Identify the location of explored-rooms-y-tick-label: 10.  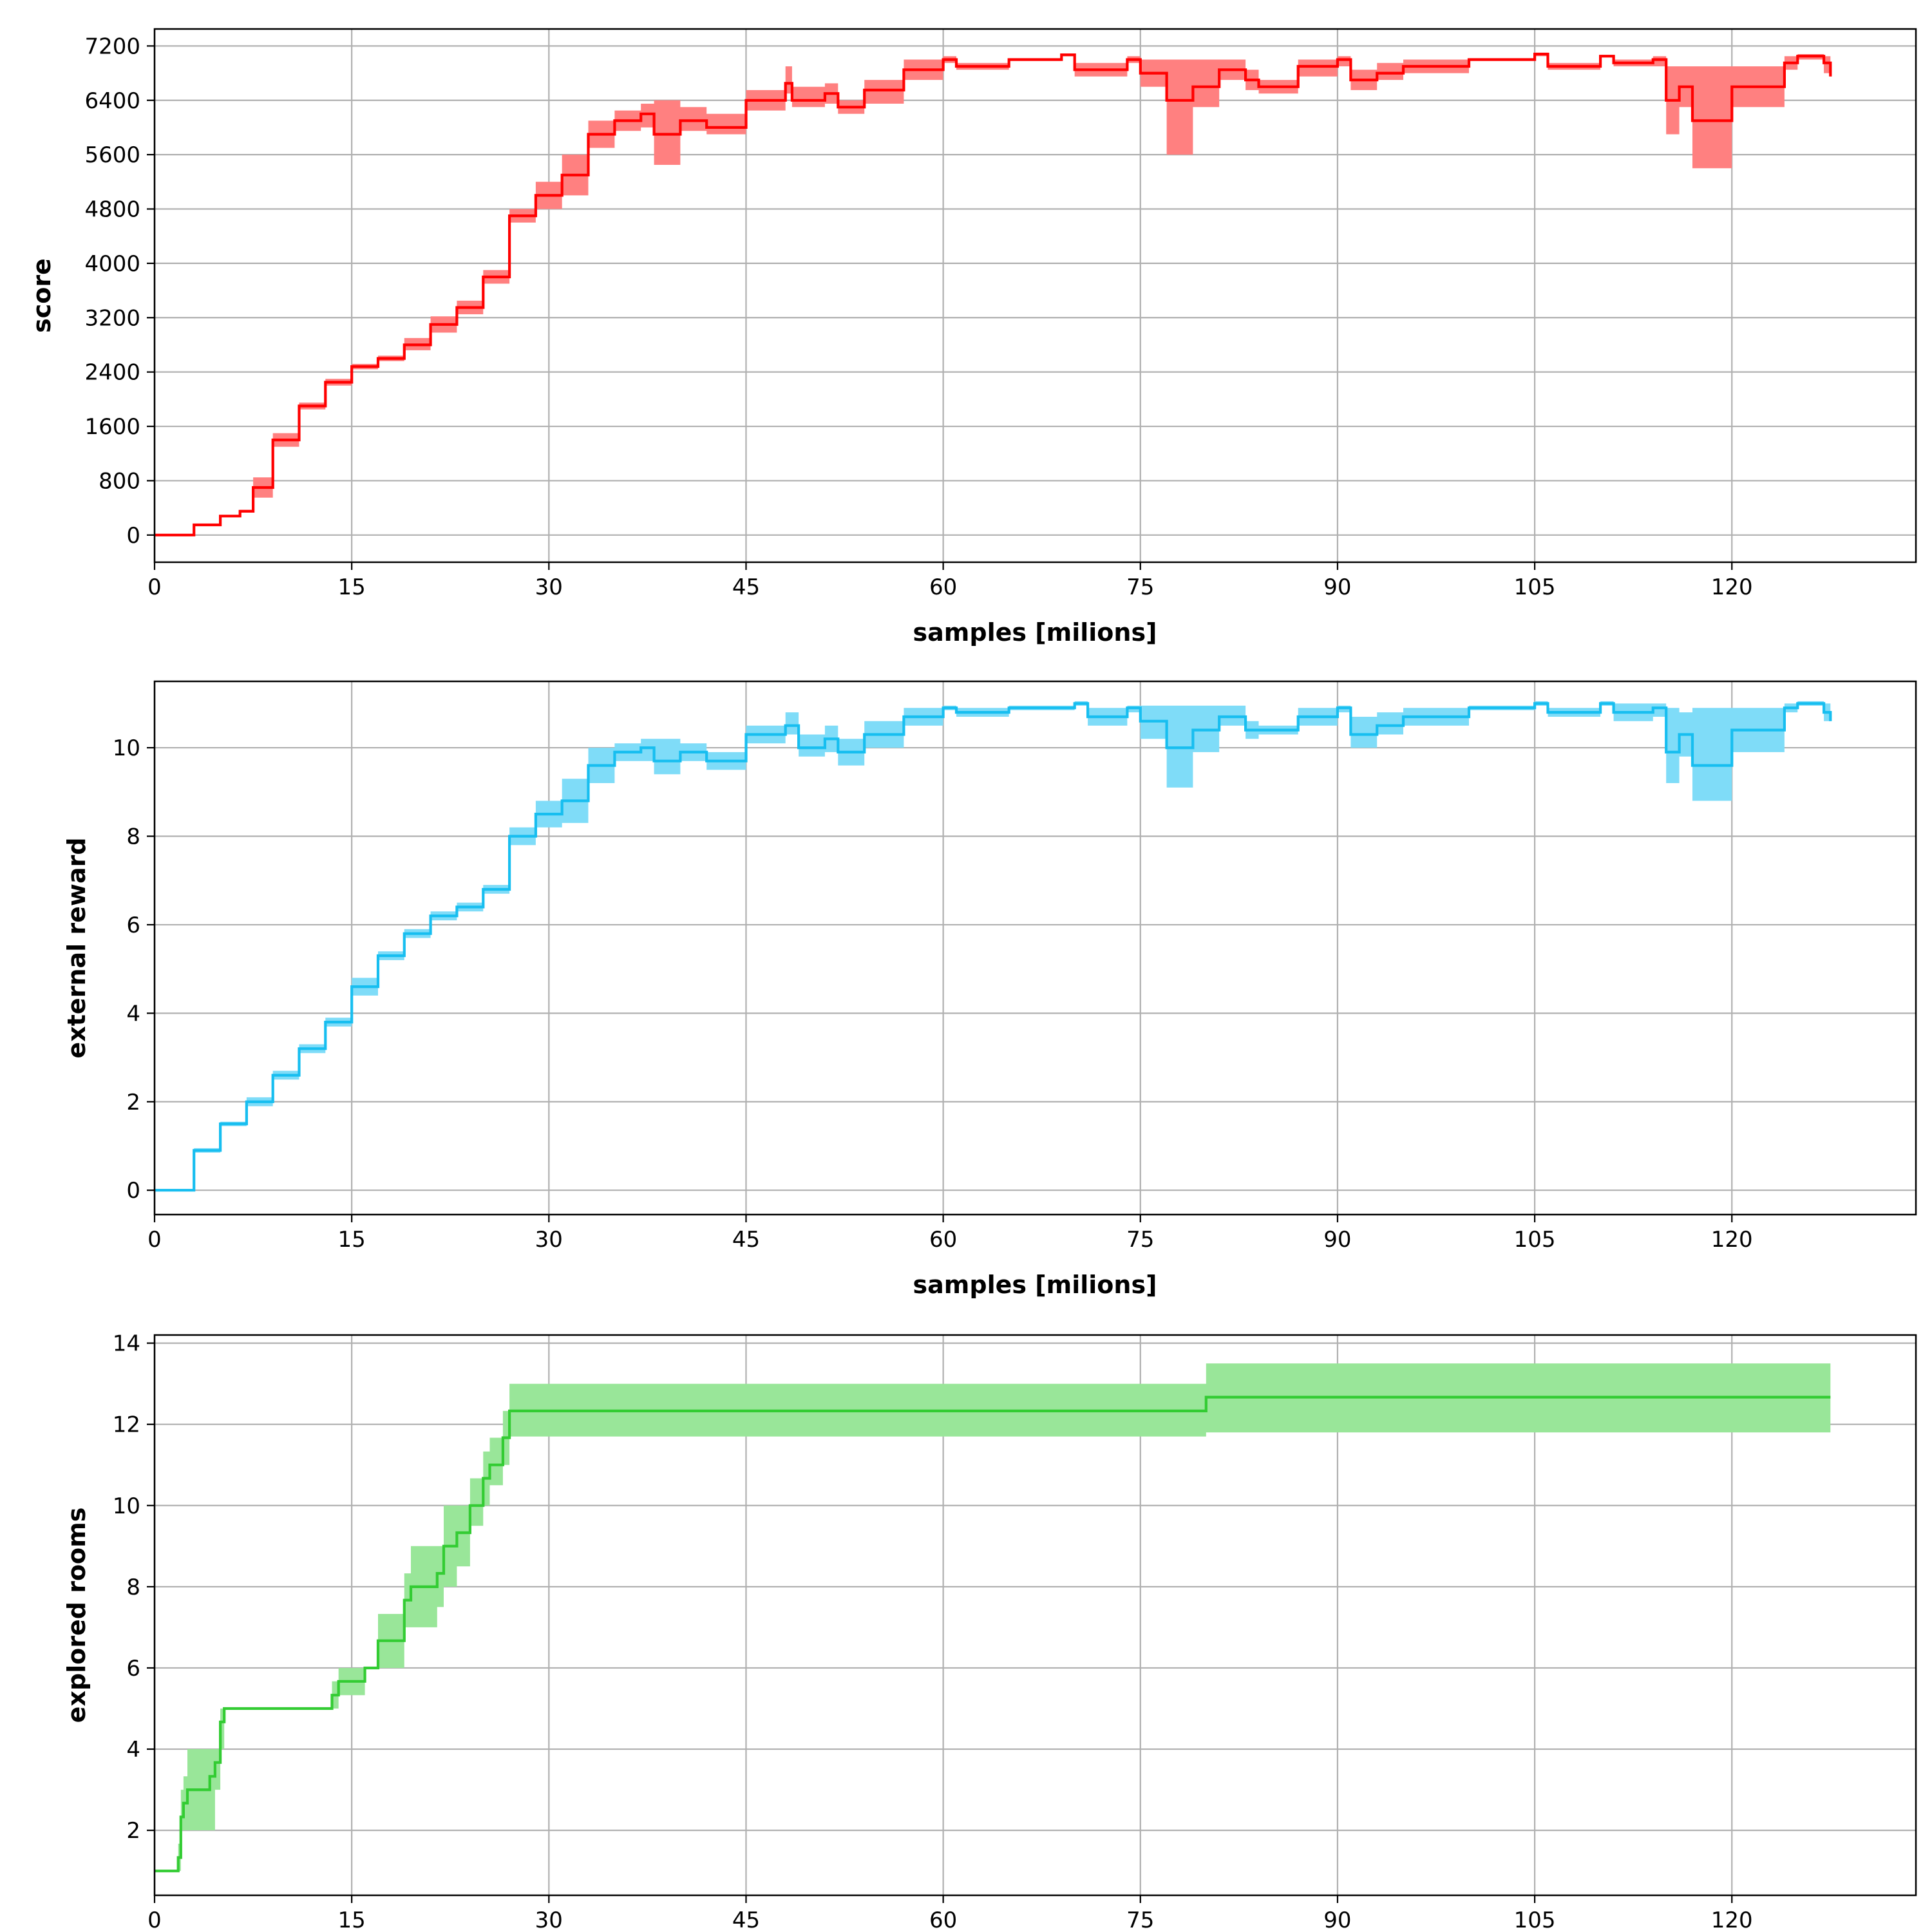
(127, 1506).